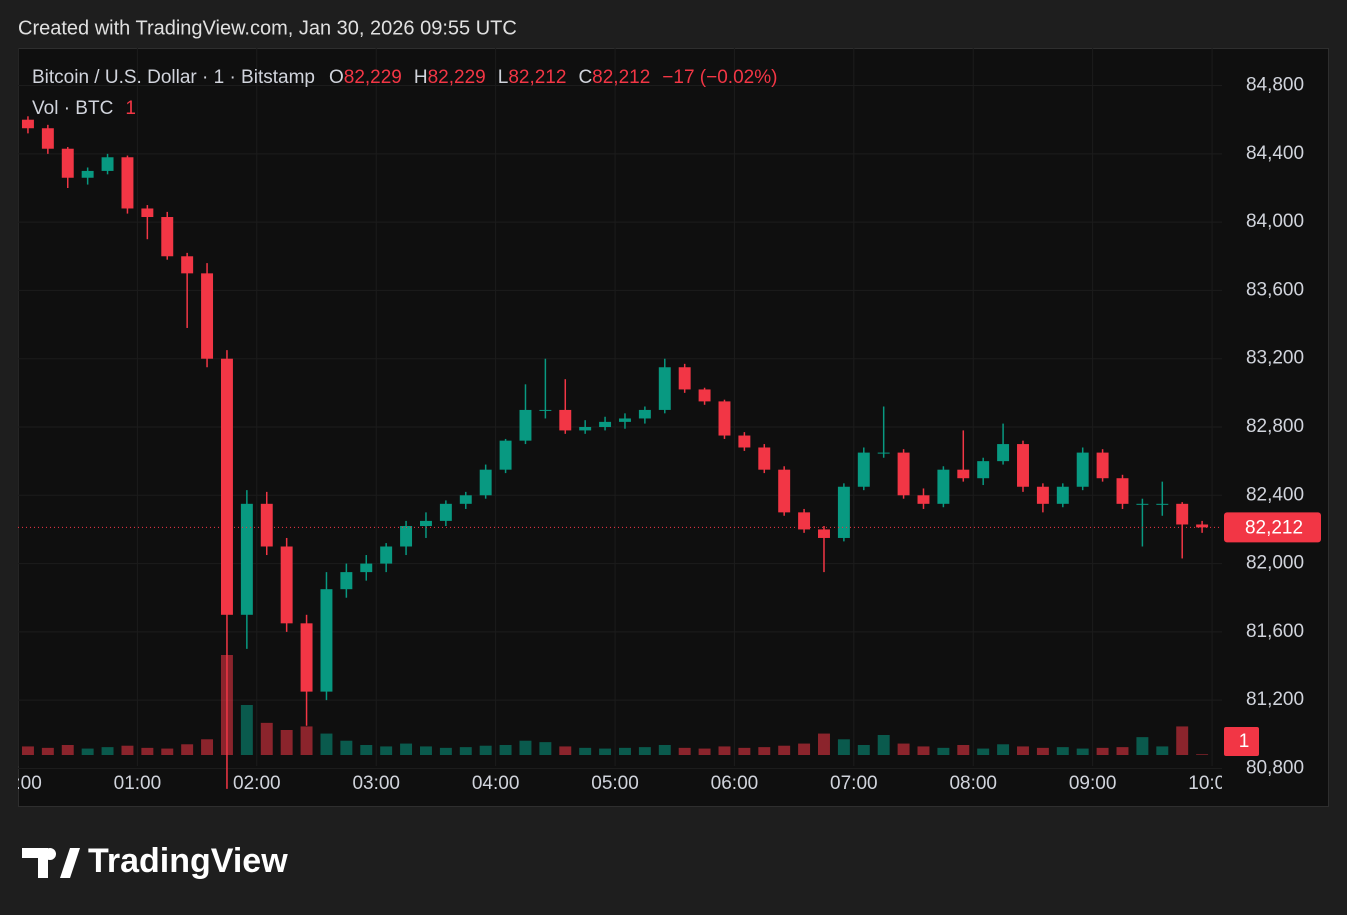 This screenshot has width=1347, height=915. What do you see at coordinates (1241, 741) in the screenshot?
I see `volume-badge` at bounding box center [1241, 741].